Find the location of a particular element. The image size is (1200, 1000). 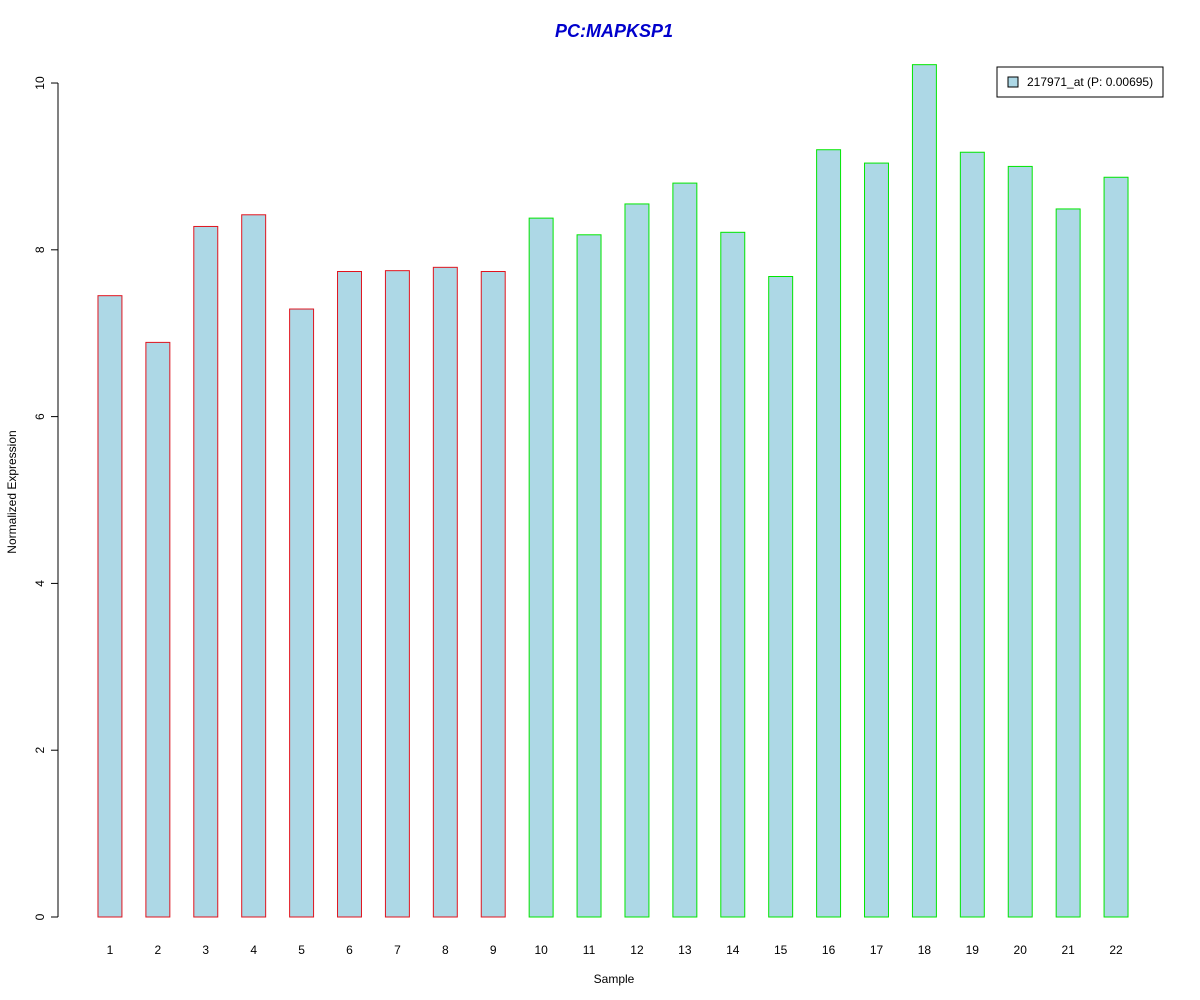

x-tick-label: 2 is located at coordinates (158, 950).